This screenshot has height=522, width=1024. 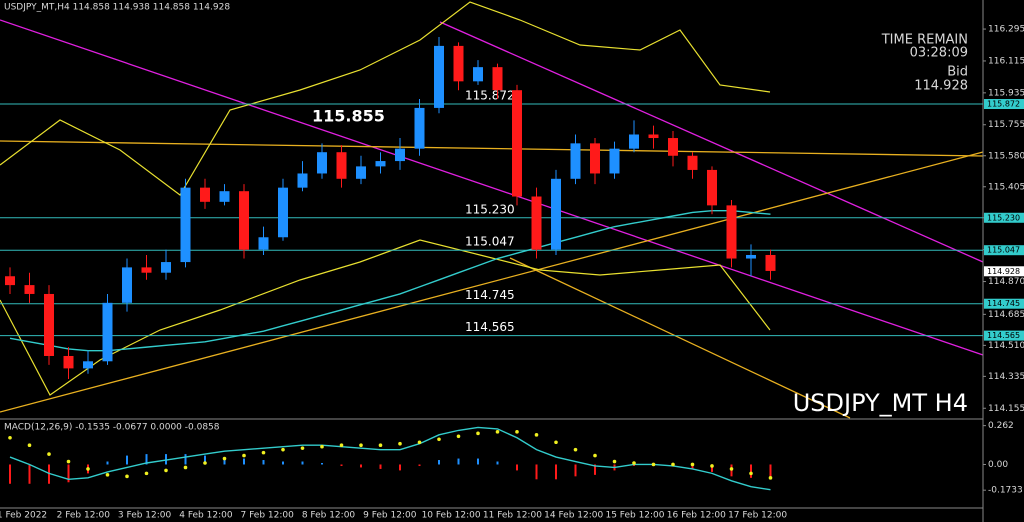 I want to click on y-tick-label: 115.405, so click(x=1006, y=187).